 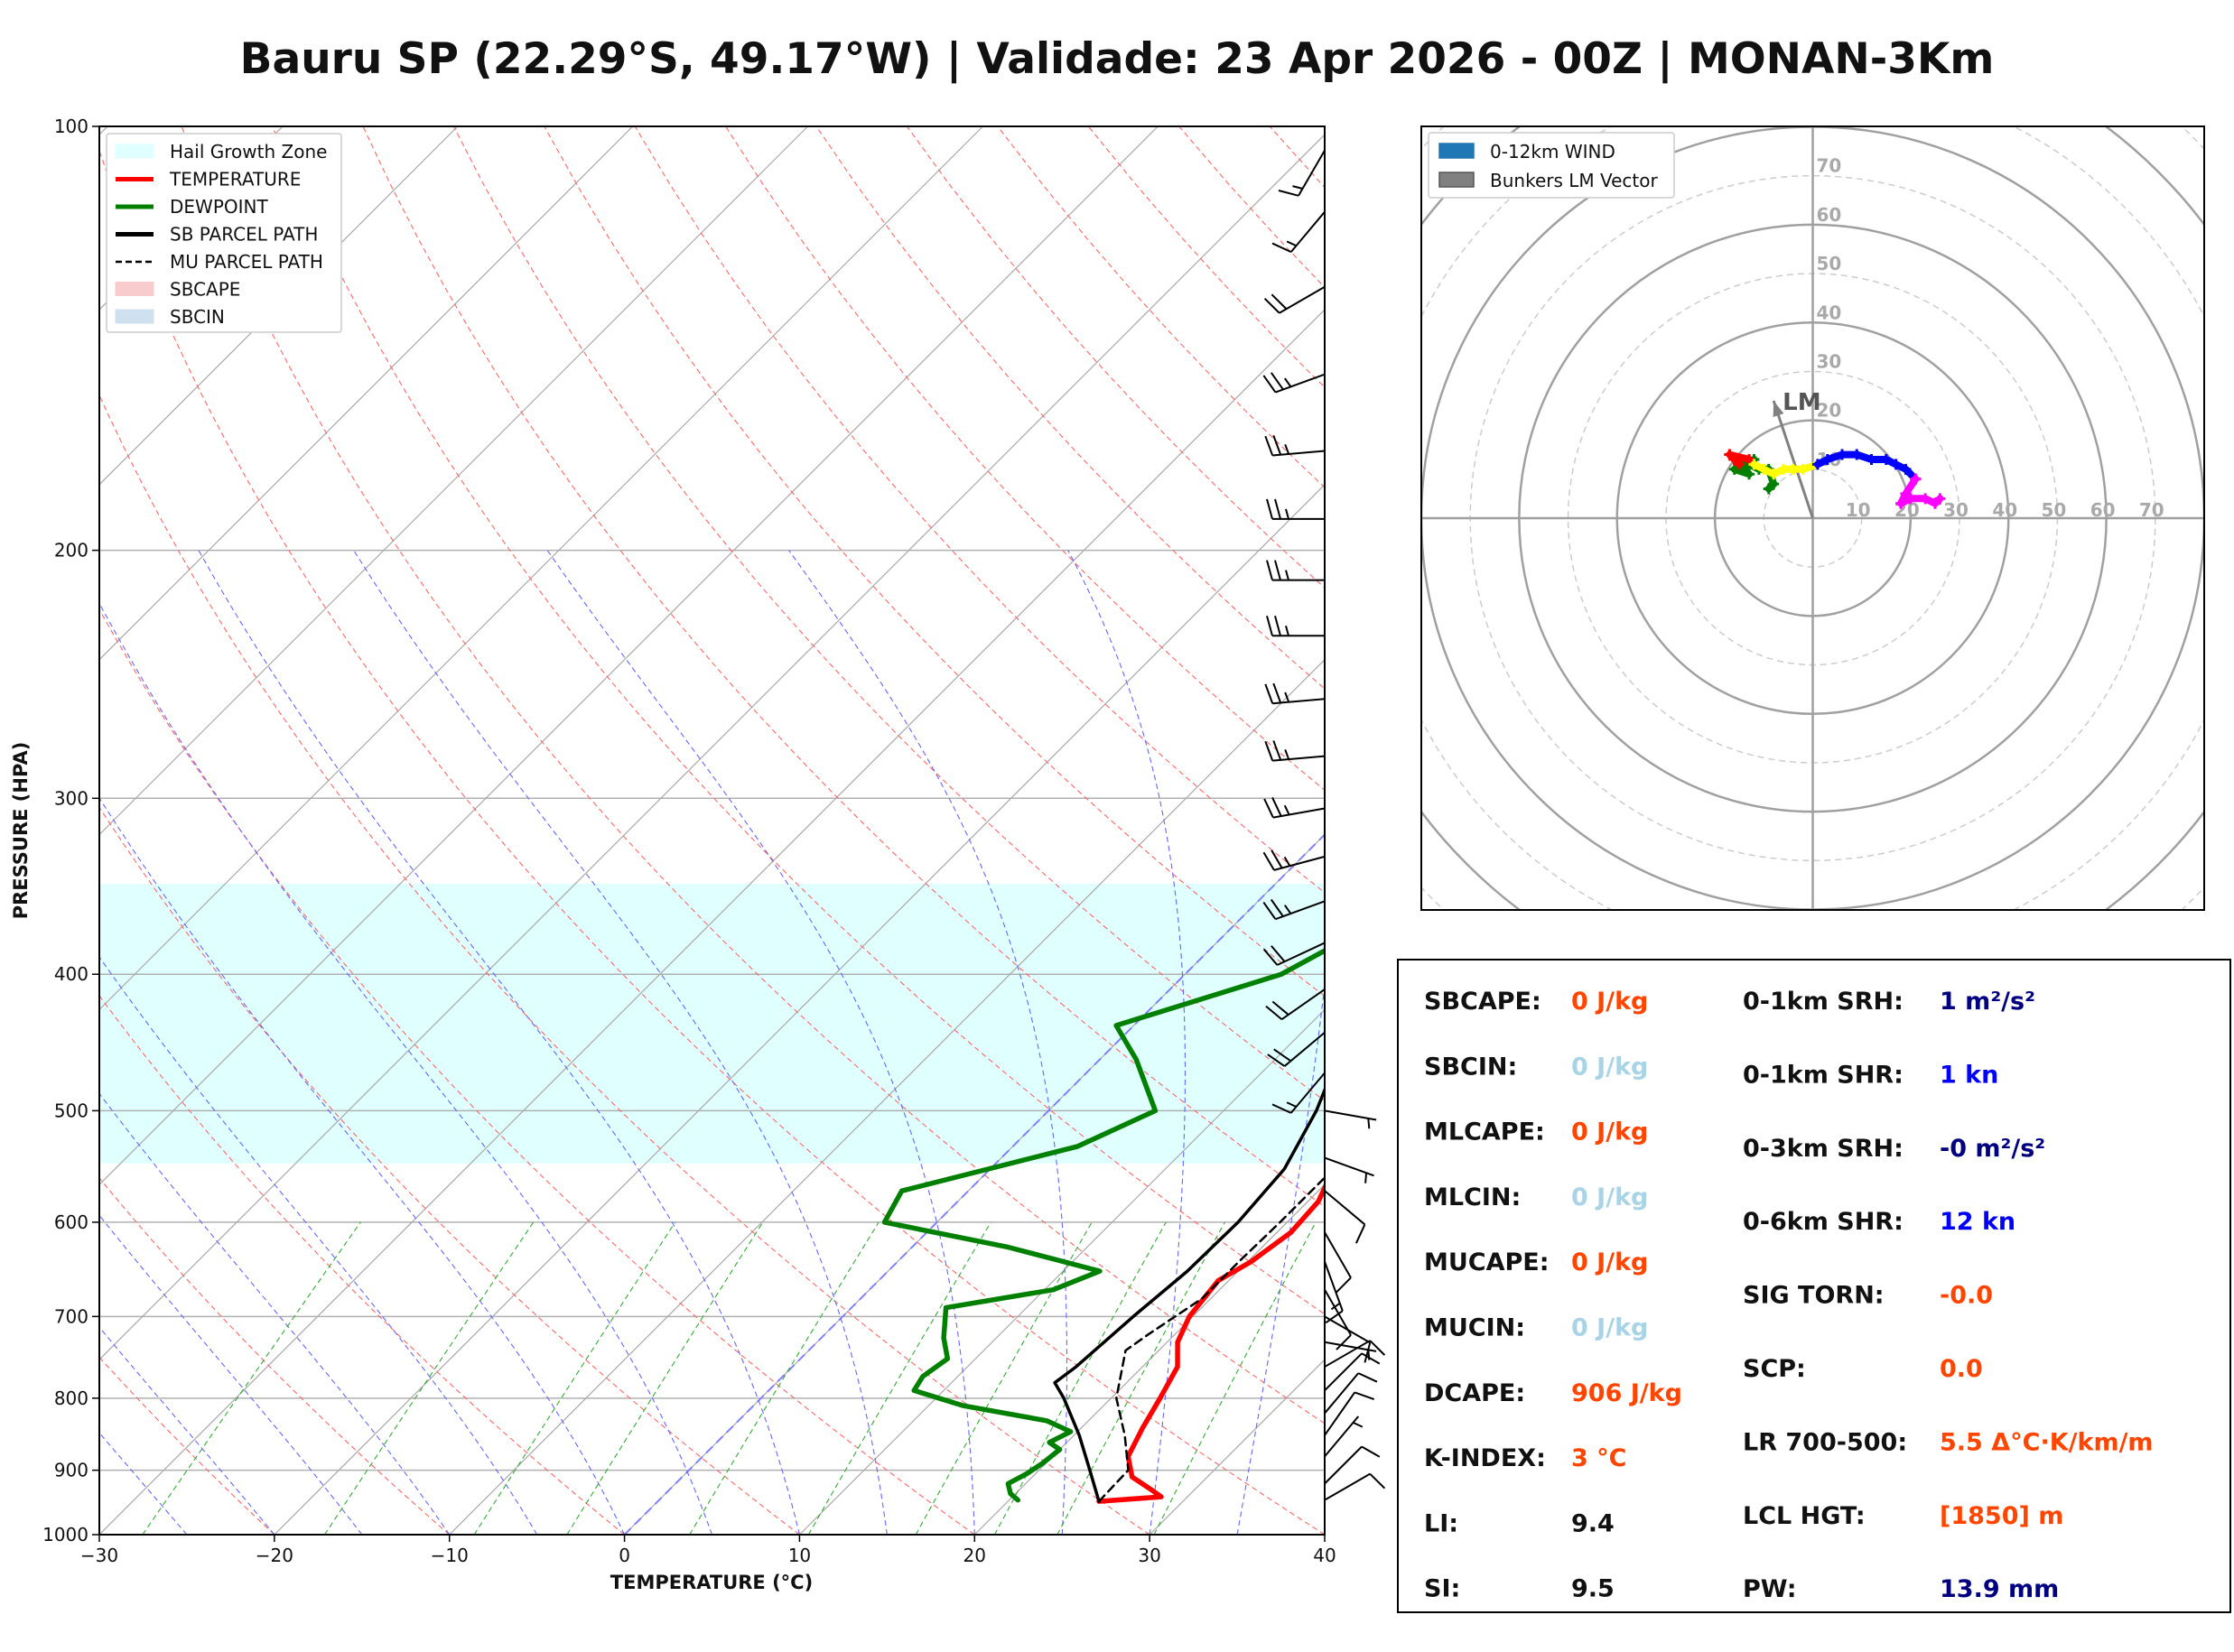 I want to click on index-label: DCAPE:, so click(x=1474, y=1393).